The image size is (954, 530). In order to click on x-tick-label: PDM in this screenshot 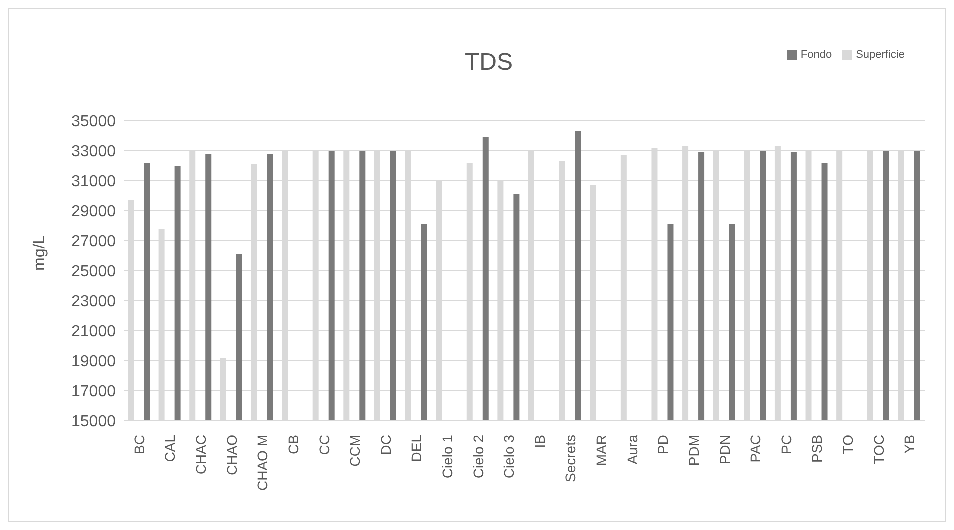, I will do `click(694, 450)`.